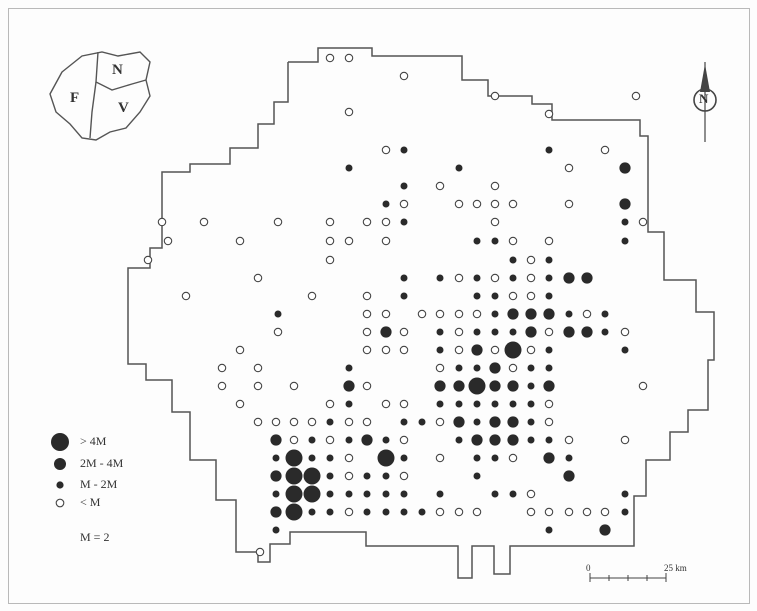  What do you see at coordinates (704, 98) in the screenshot?
I see `north-arrow-label: N` at bounding box center [704, 98].